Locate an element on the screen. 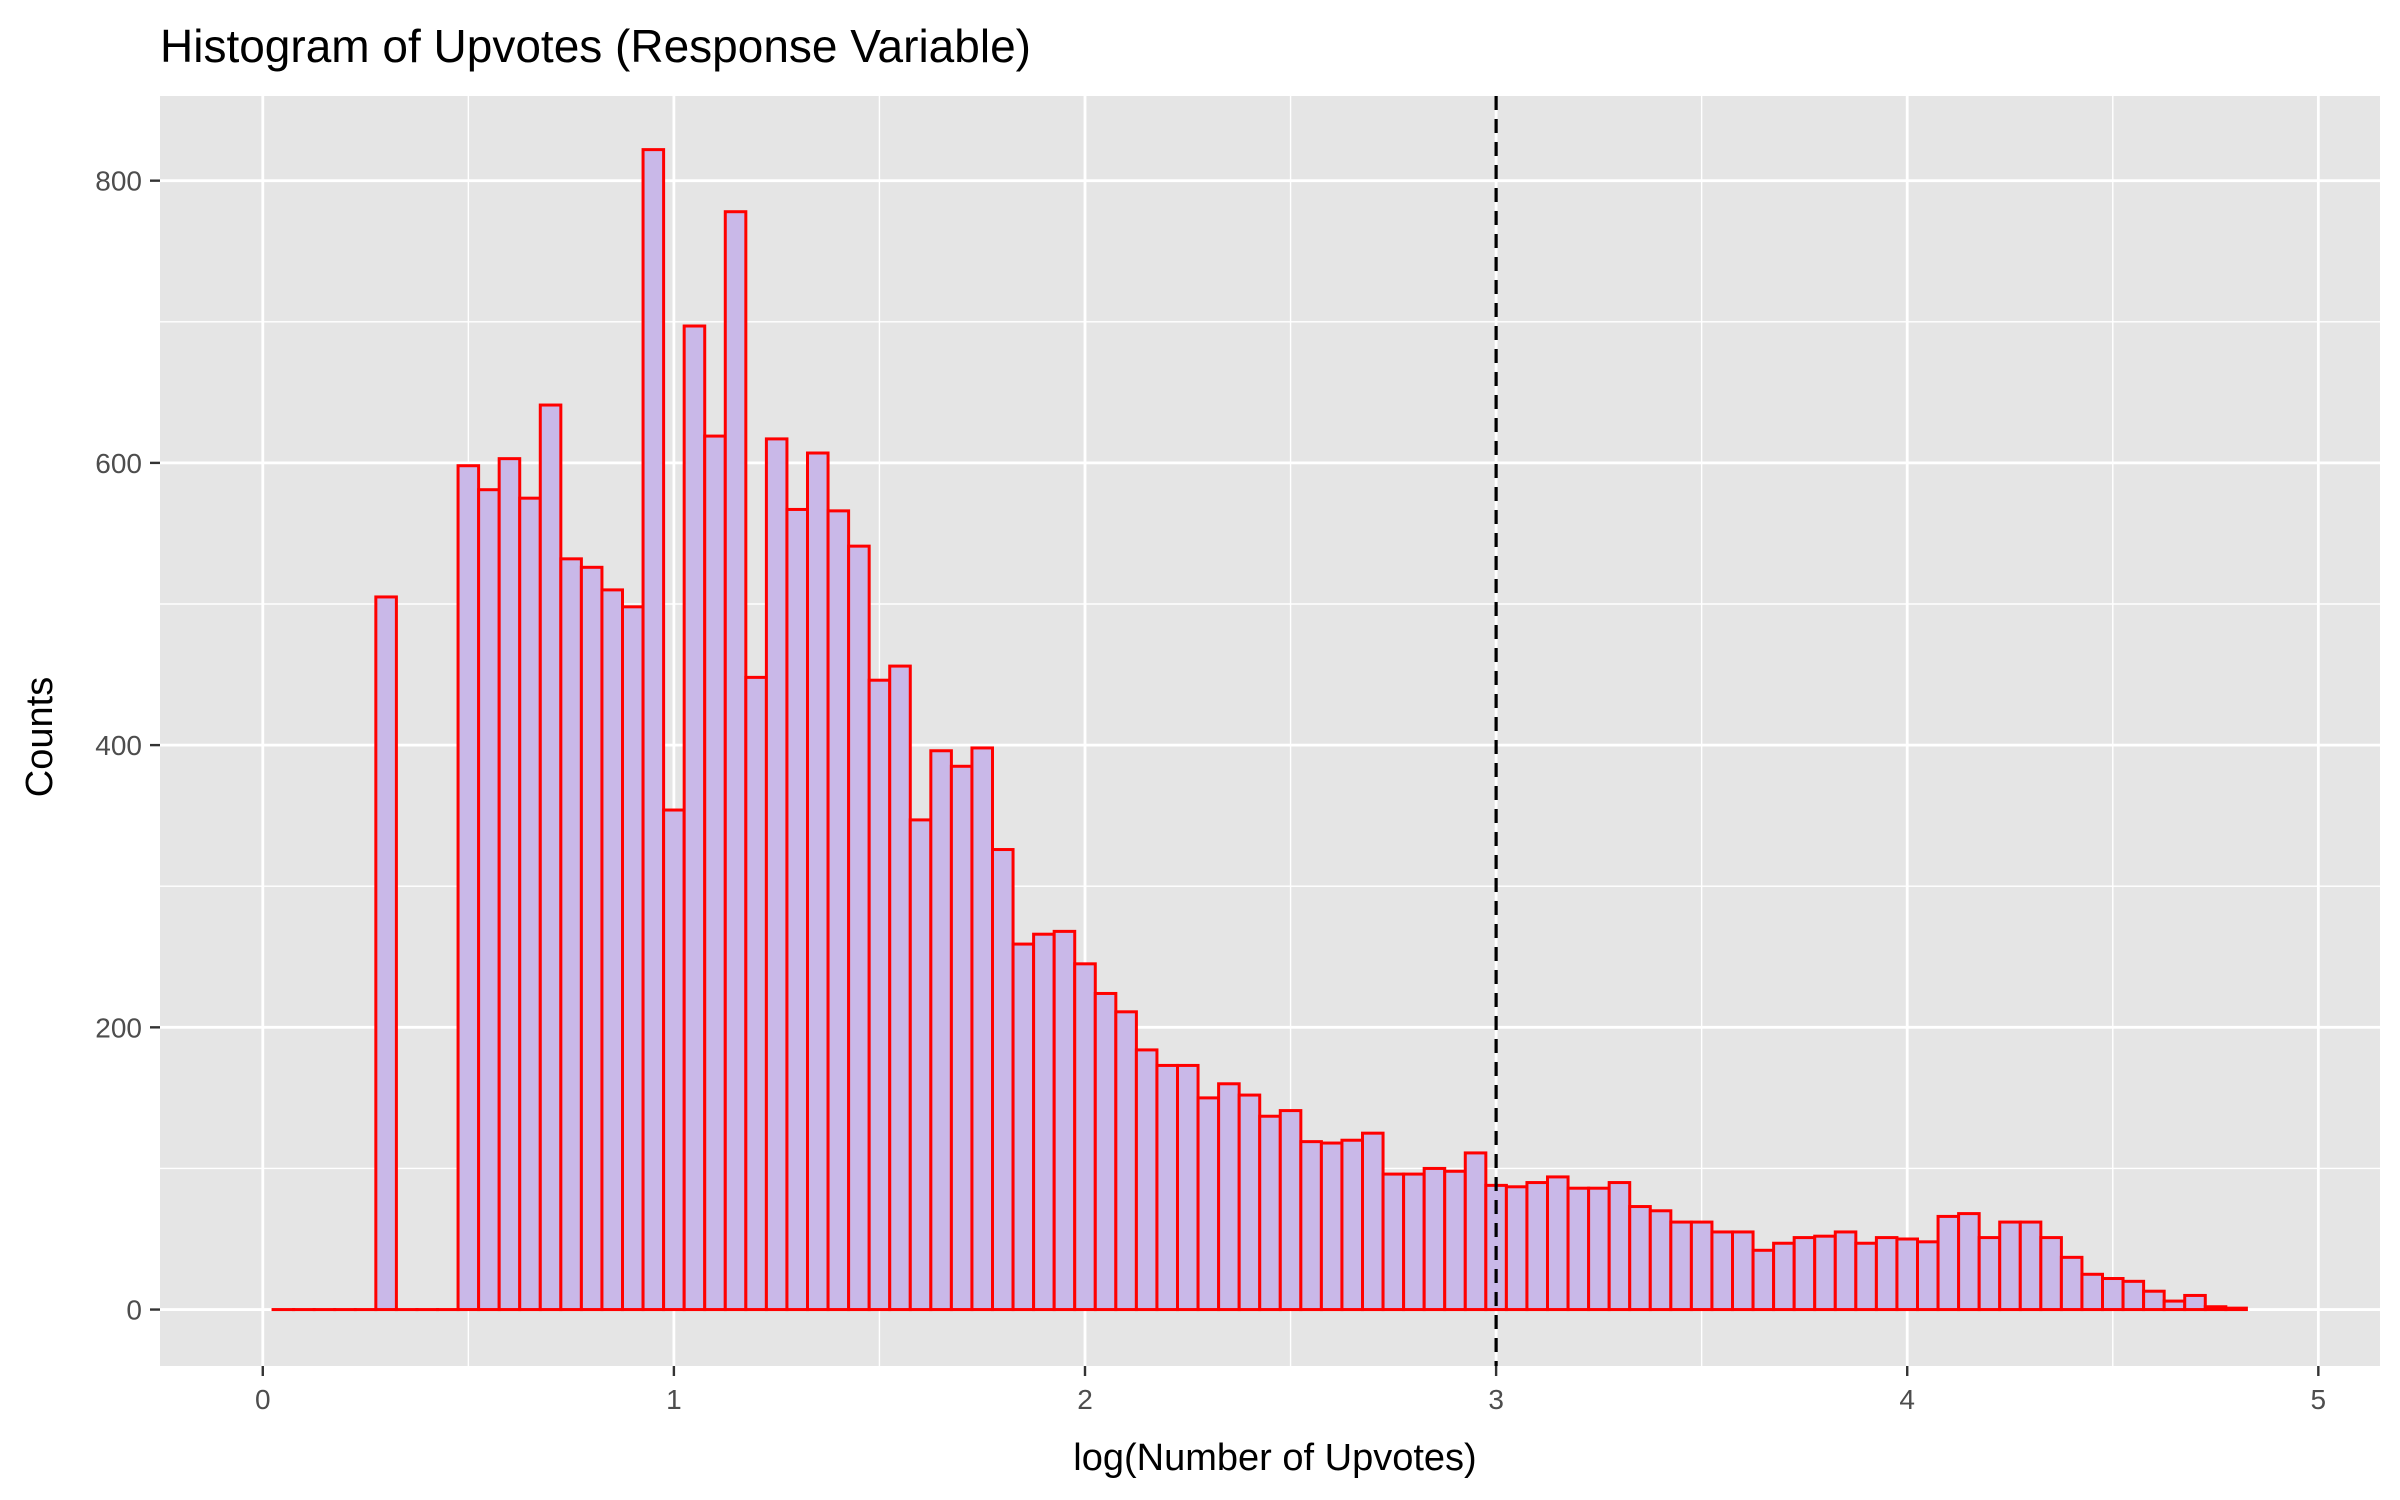  y-tick-label: 400 is located at coordinates (118, 745).